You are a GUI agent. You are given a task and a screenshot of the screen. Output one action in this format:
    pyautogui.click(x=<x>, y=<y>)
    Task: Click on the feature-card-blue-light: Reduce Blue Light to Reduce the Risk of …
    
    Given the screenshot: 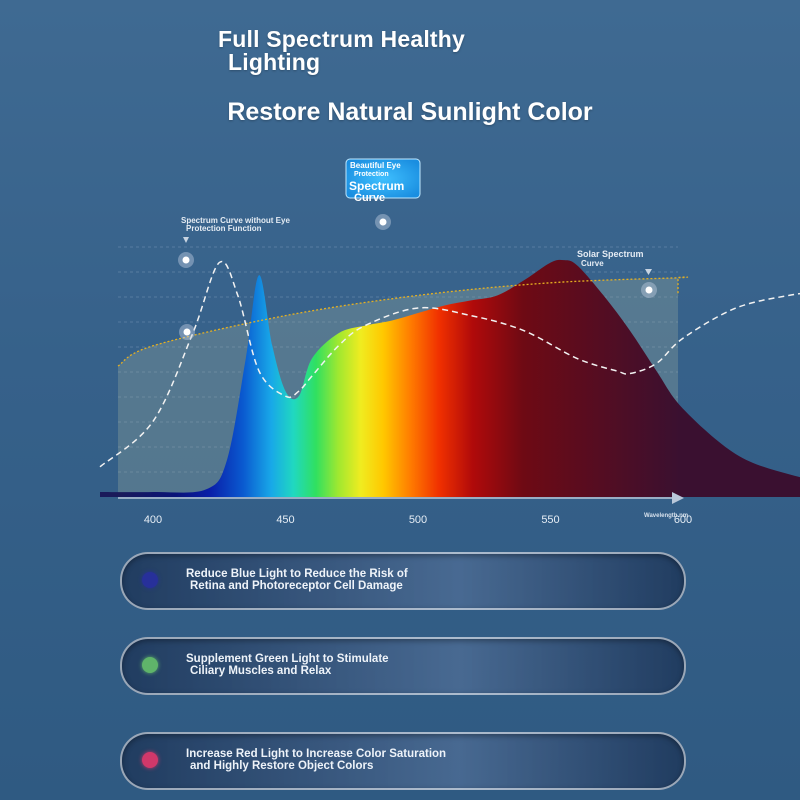 What is the action you would take?
    pyautogui.click(x=403, y=581)
    